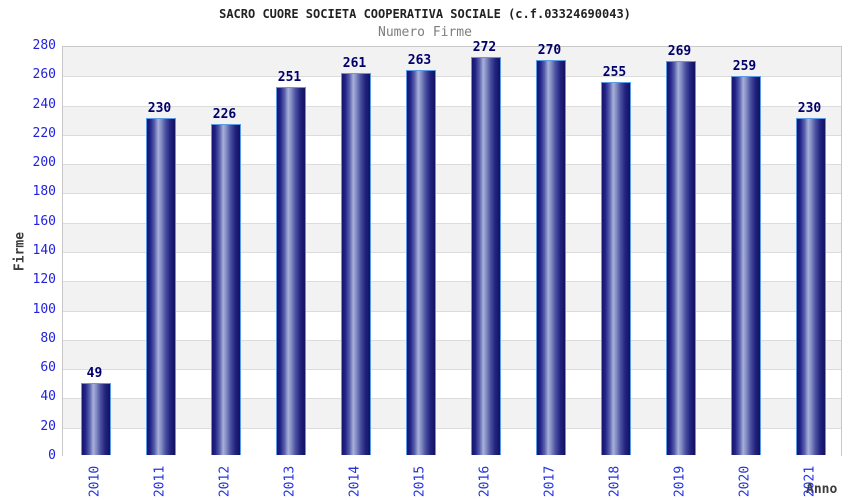 The height and width of the screenshot is (500, 850). Describe the element at coordinates (680, 258) in the screenshot. I see `bar-2019` at that location.